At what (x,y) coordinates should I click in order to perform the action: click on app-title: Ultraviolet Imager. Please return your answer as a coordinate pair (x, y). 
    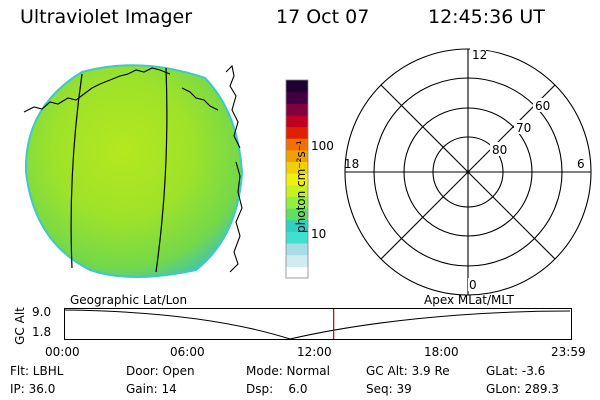
    Looking at the image, I should click on (106, 17).